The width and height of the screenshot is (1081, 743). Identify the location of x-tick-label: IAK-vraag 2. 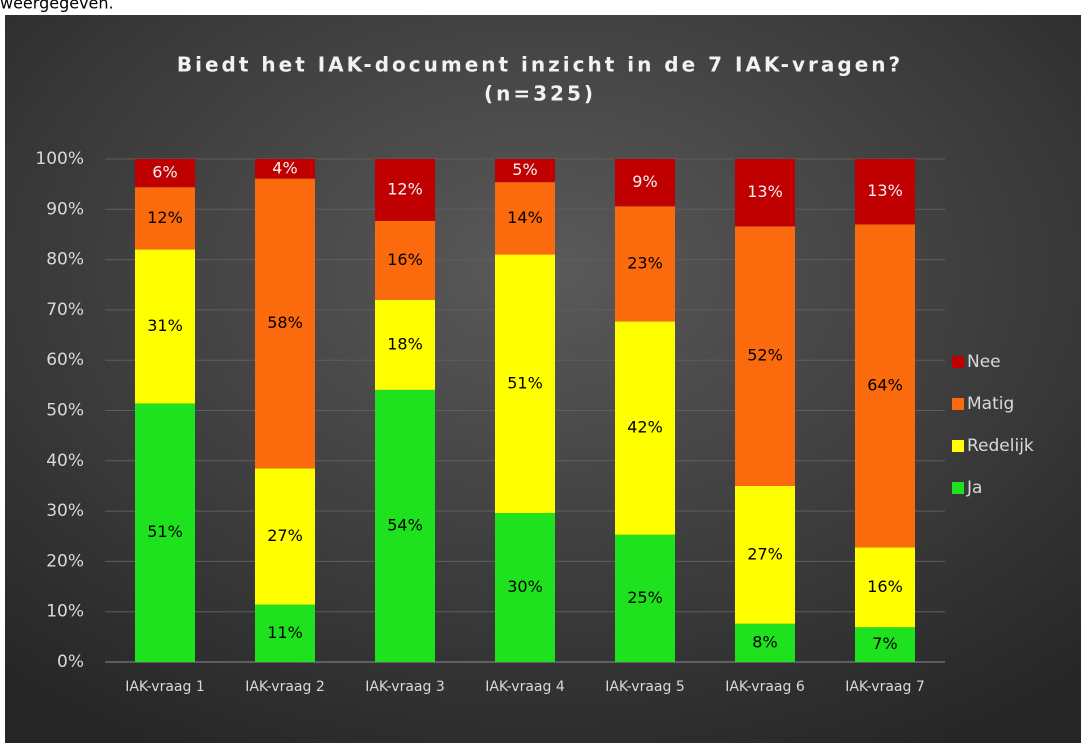
(285, 687).